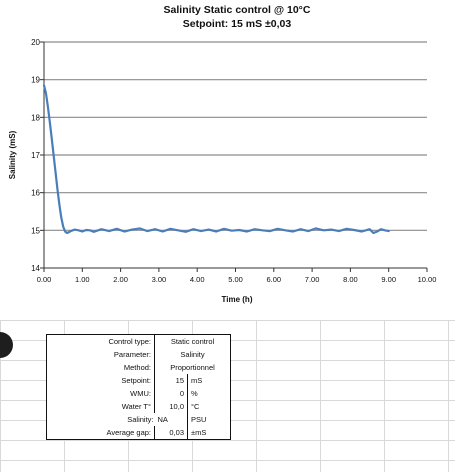 The width and height of the screenshot is (455, 472). I want to click on setpoint-unit: mS, so click(197, 380).